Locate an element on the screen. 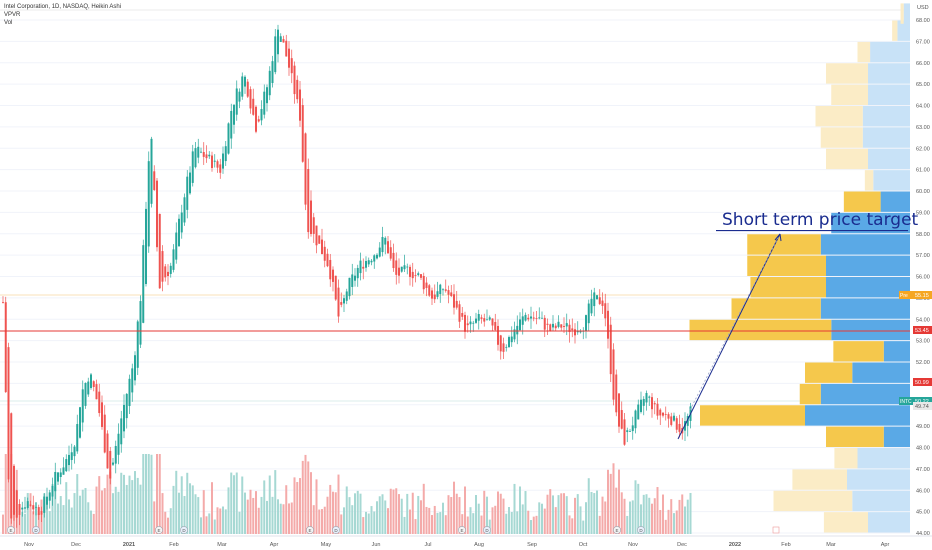  time-tick-label: 2022 is located at coordinates (735, 545).